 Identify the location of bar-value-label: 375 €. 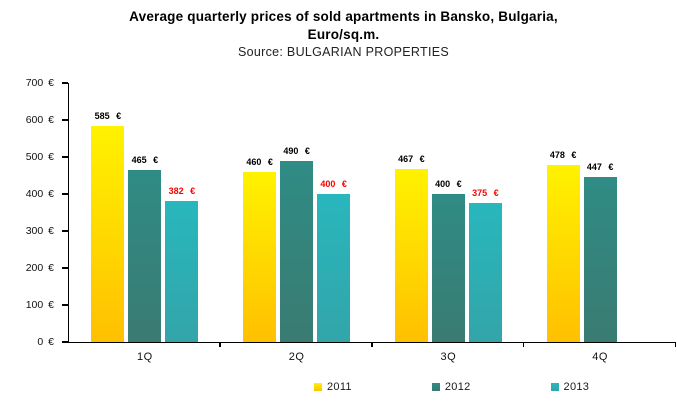
(485, 193).